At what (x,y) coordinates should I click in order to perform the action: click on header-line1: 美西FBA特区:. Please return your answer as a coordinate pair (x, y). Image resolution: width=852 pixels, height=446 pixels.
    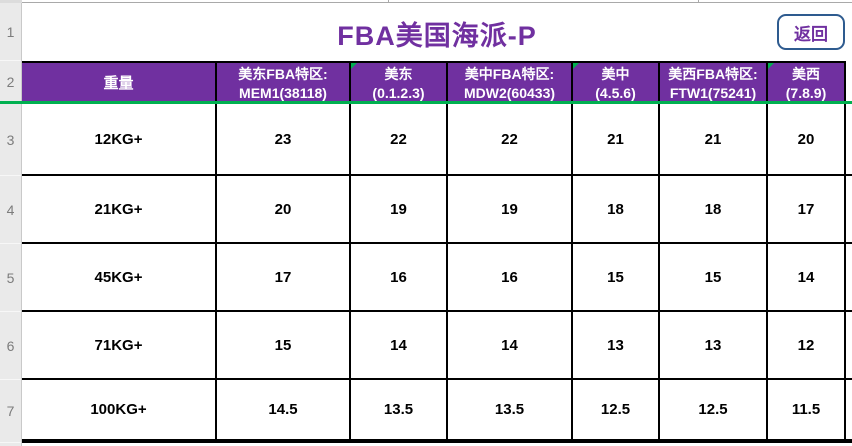
    Looking at the image, I should click on (713, 73).